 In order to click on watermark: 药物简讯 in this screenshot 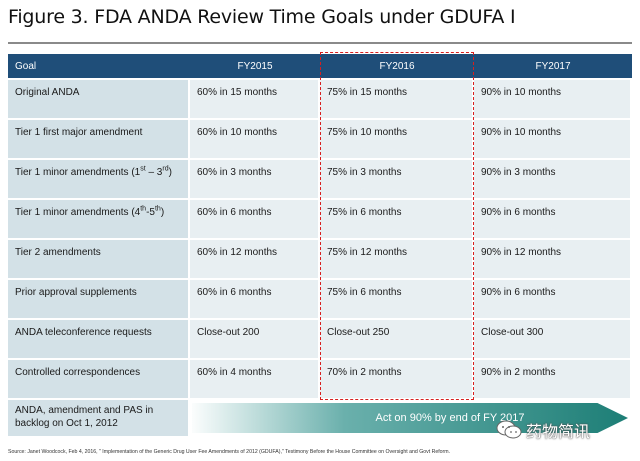, I will do `click(543, 430)`.